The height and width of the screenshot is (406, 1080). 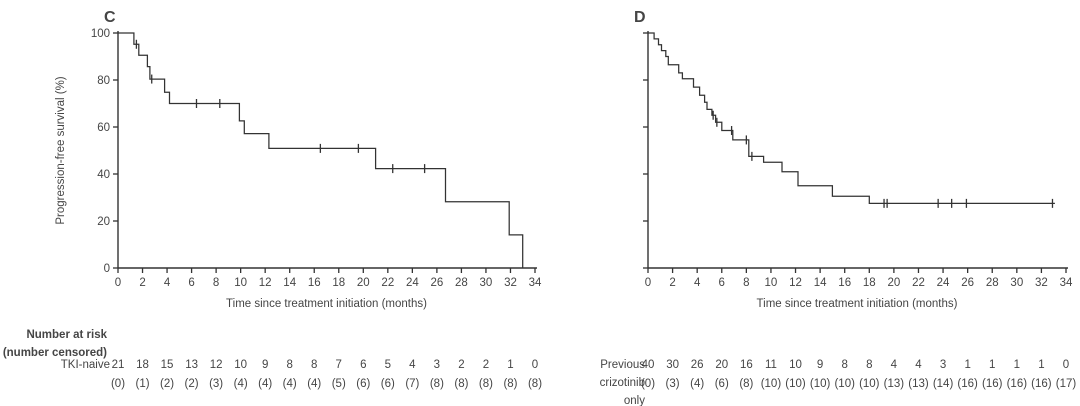 I want to click on x-tick-label: 28, so click(x=461, y=283).